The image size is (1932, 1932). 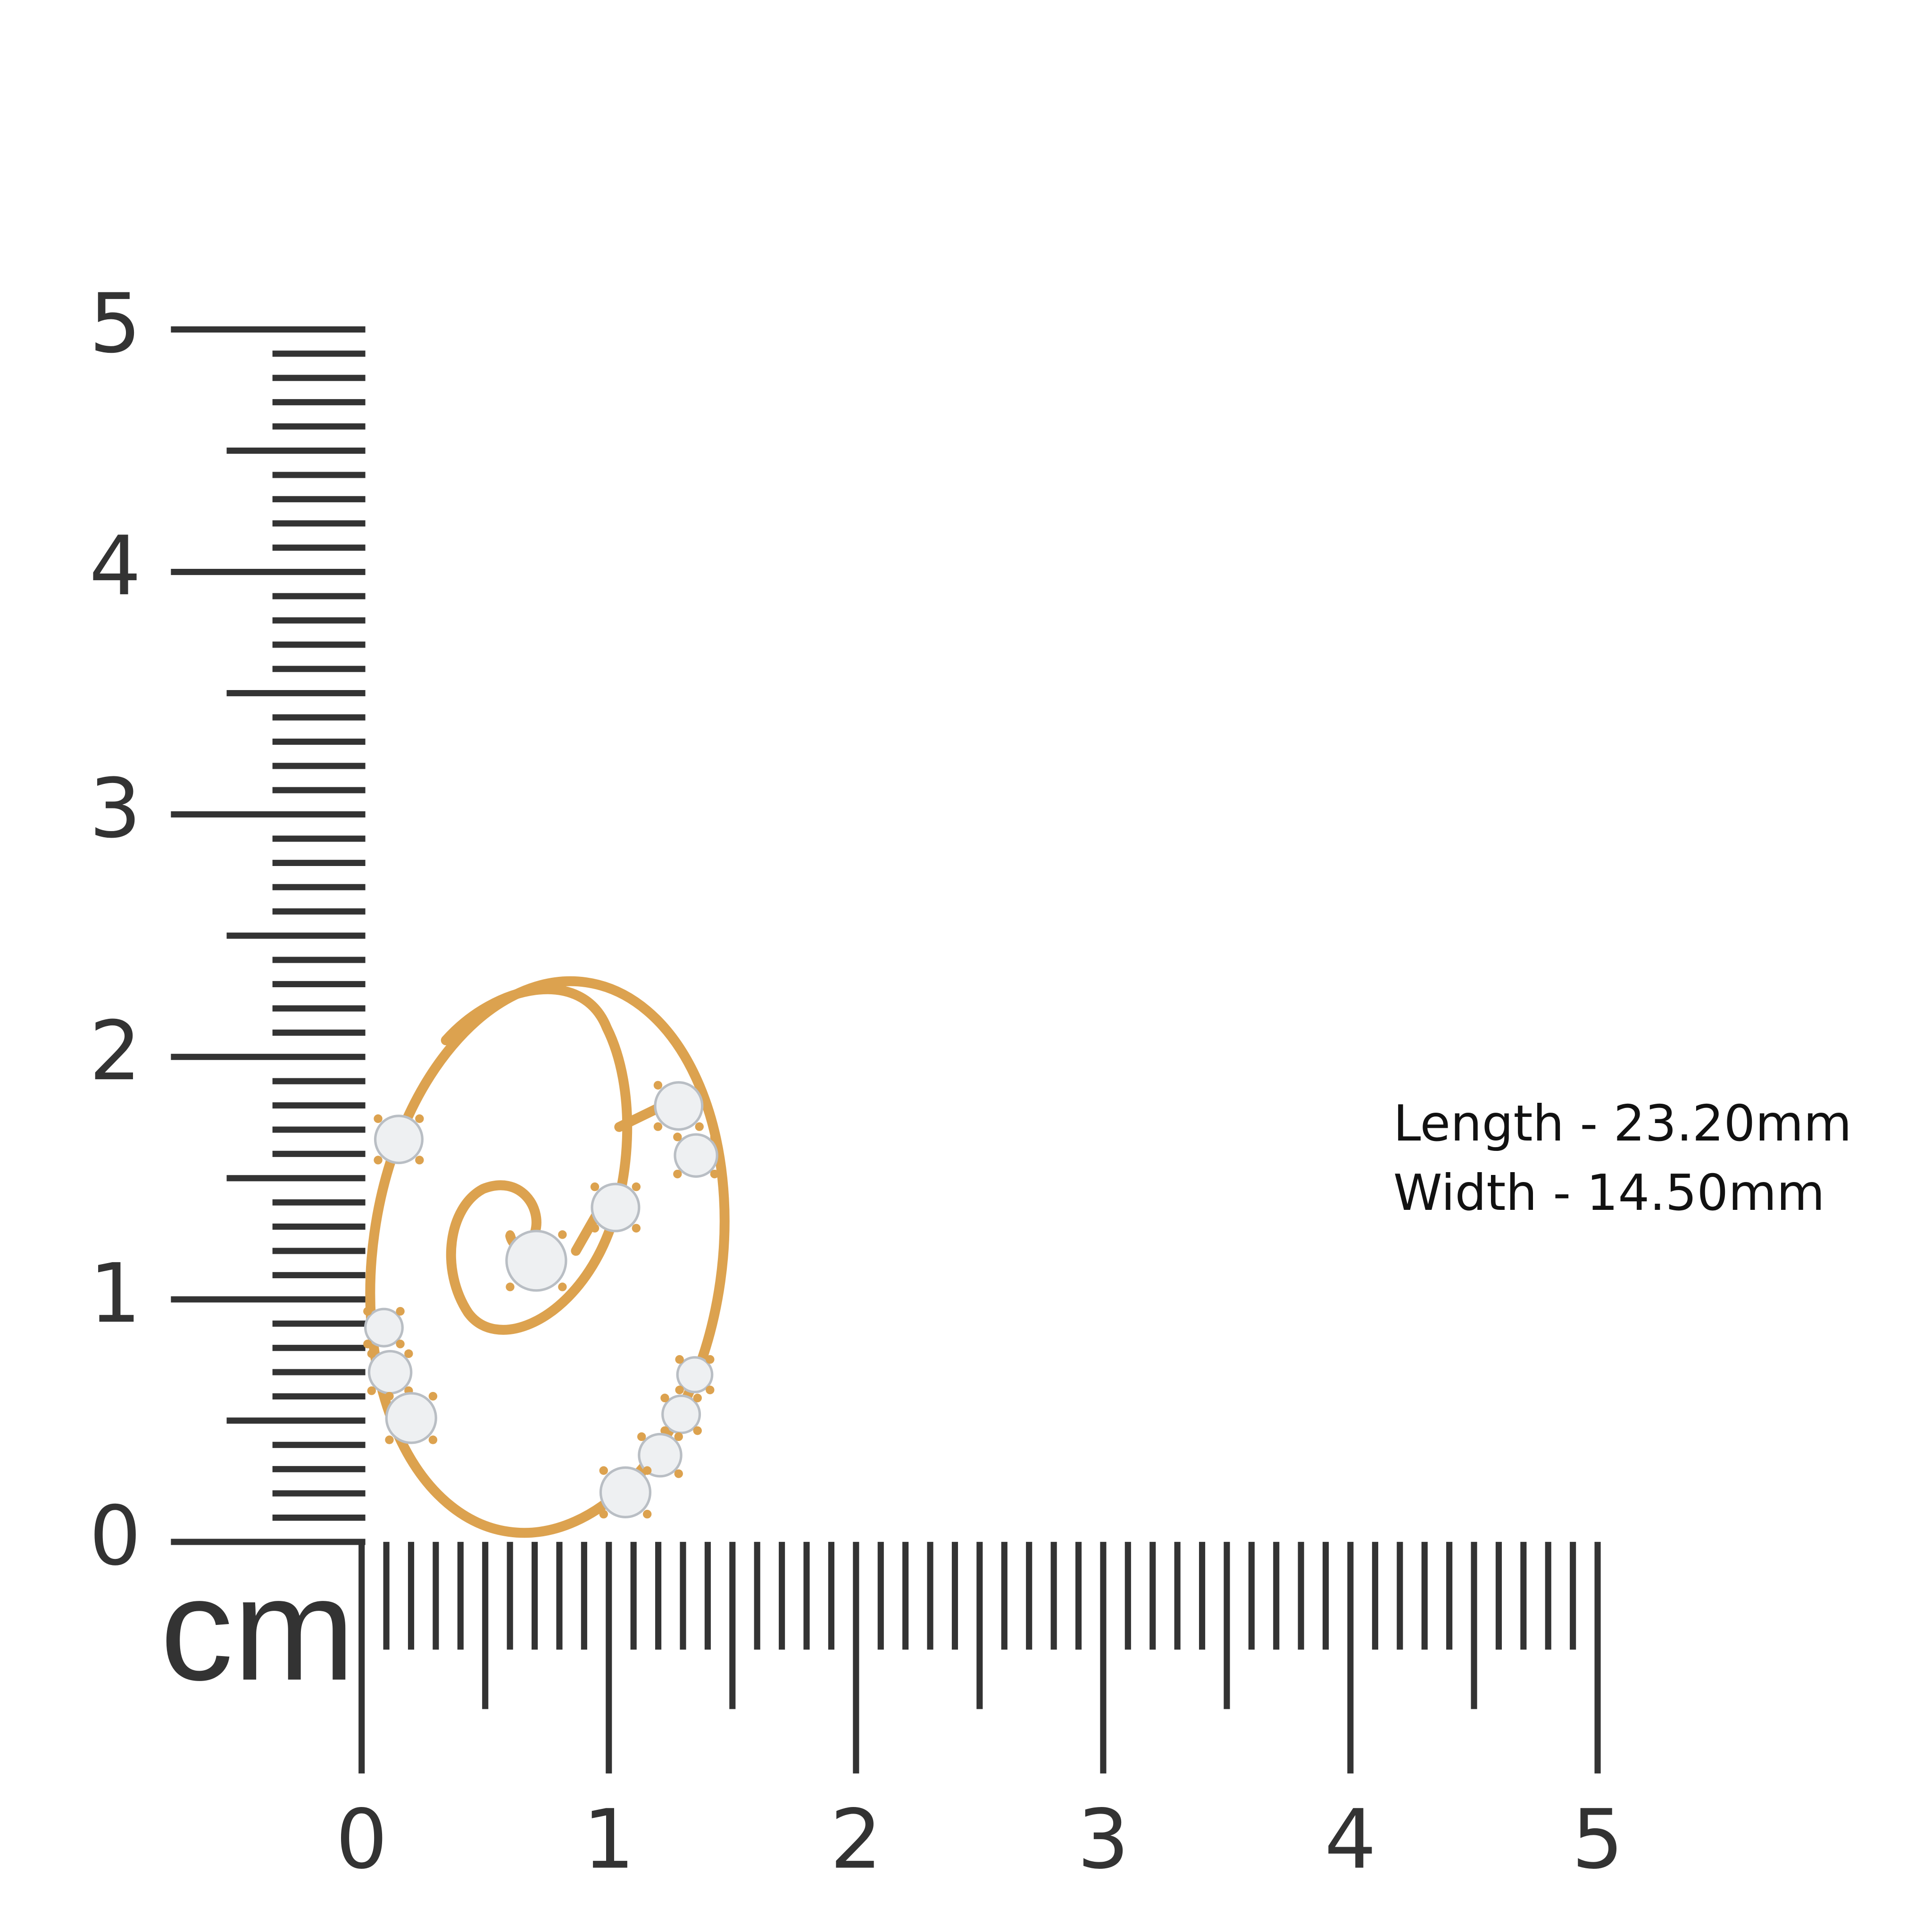 I want to click on vertical-label: 0, so click(x=115, y=1535).